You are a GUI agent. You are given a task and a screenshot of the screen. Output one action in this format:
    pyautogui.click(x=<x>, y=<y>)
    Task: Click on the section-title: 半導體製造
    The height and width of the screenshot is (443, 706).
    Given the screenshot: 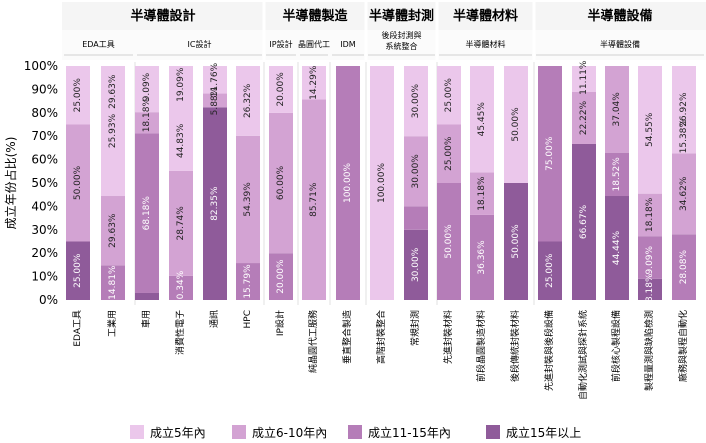 What is the action you would take?
    pyautogui.click(x=315, y=16)
    